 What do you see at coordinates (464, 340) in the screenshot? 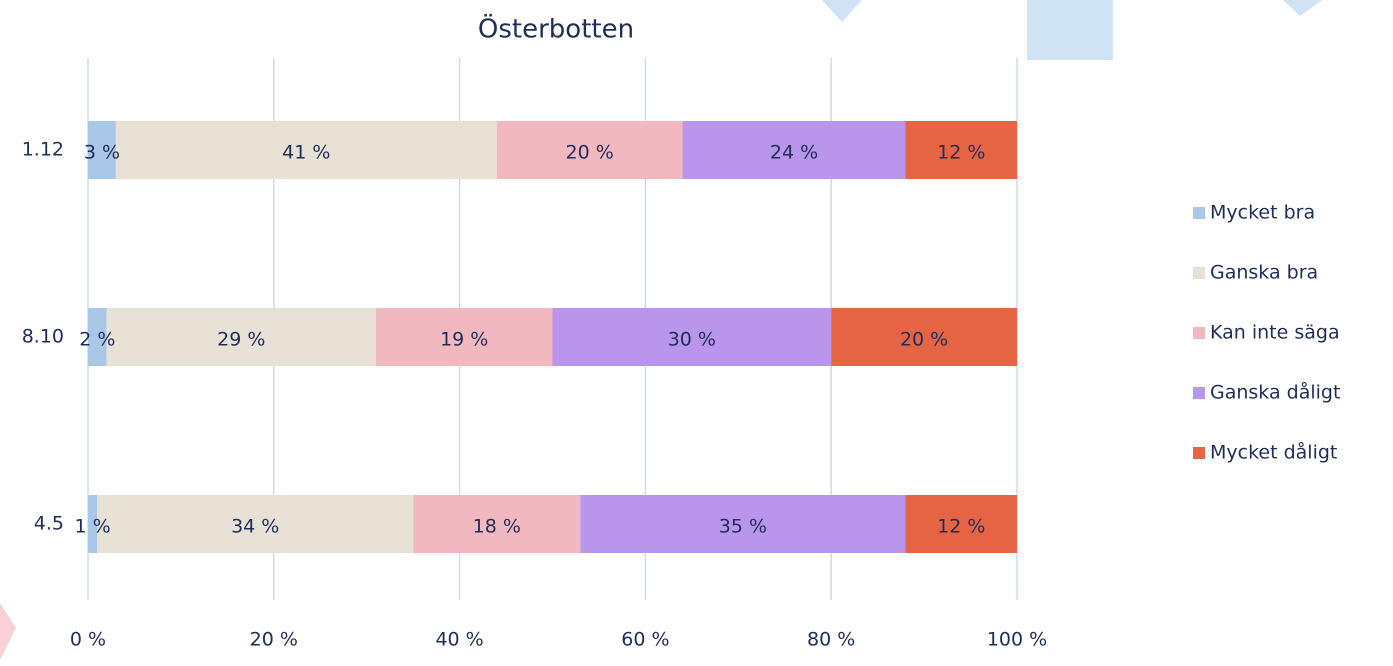
I see `data-label: 19 %` at bounding box center [464, 340].